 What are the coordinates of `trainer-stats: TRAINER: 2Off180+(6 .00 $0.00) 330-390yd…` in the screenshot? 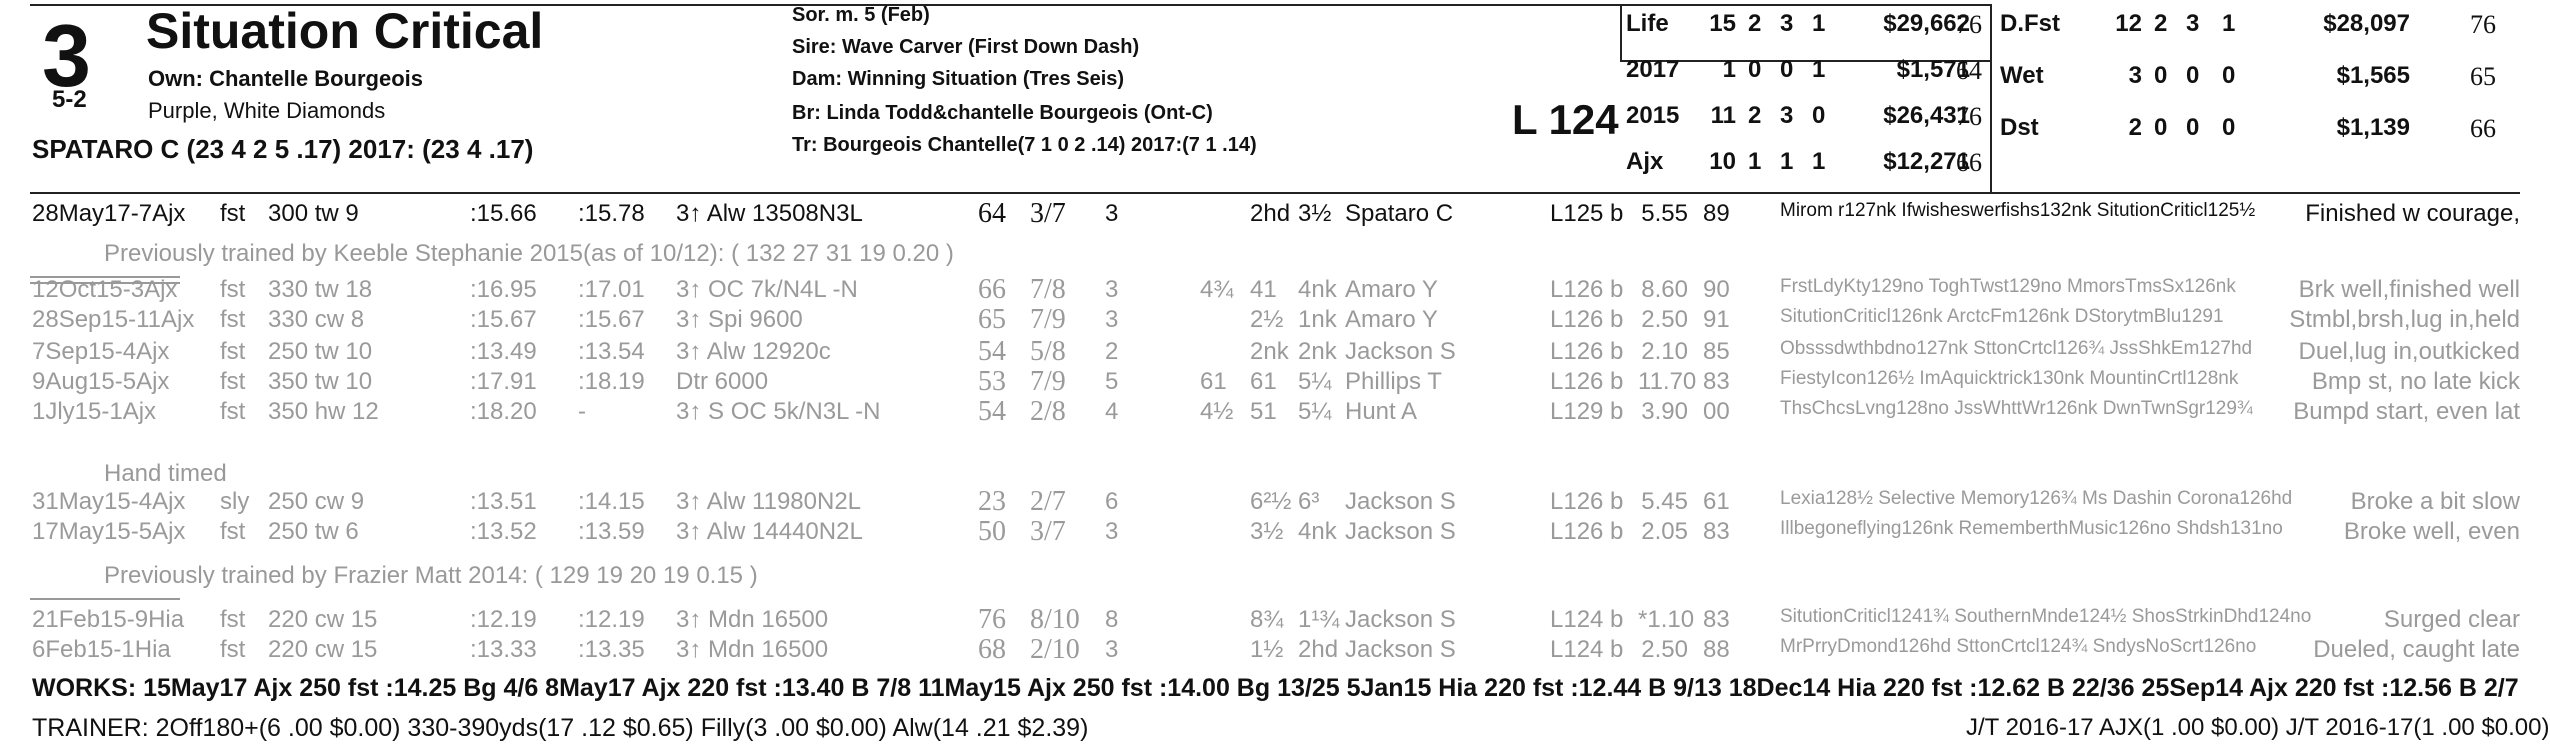 It's located at (560, 728).